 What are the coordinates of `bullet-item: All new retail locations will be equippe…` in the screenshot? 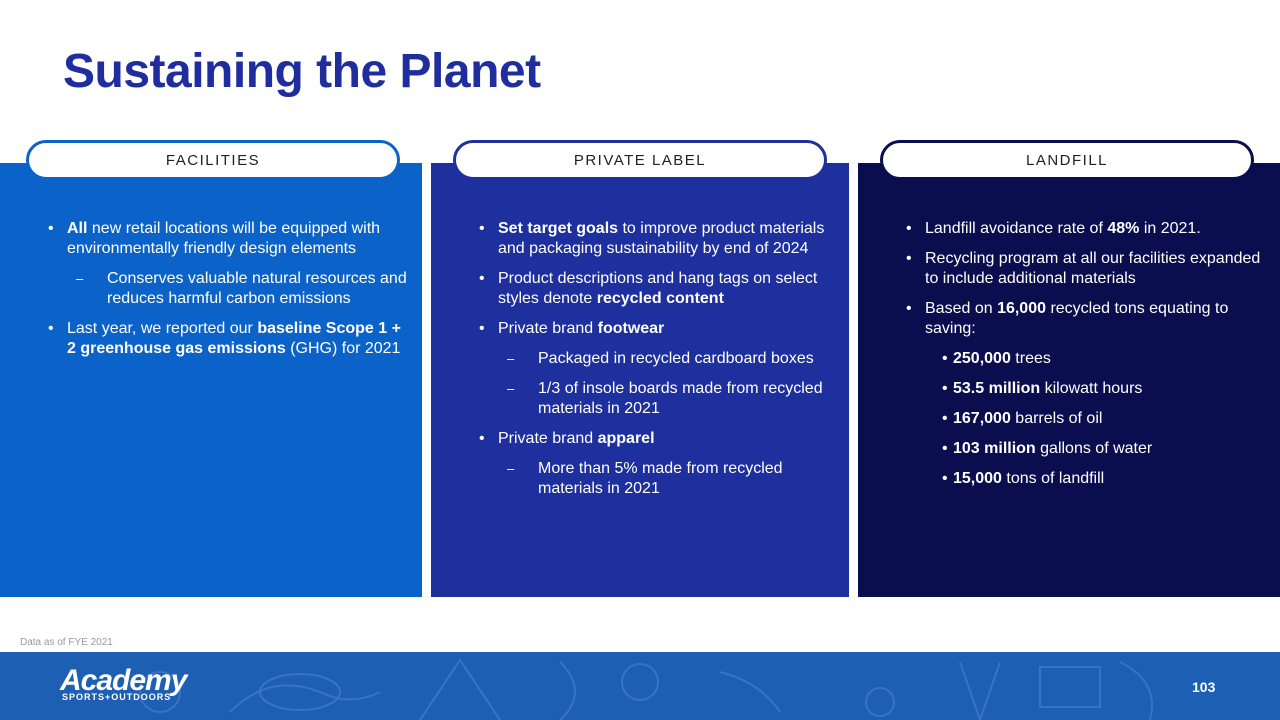 It's located at (205, 239).